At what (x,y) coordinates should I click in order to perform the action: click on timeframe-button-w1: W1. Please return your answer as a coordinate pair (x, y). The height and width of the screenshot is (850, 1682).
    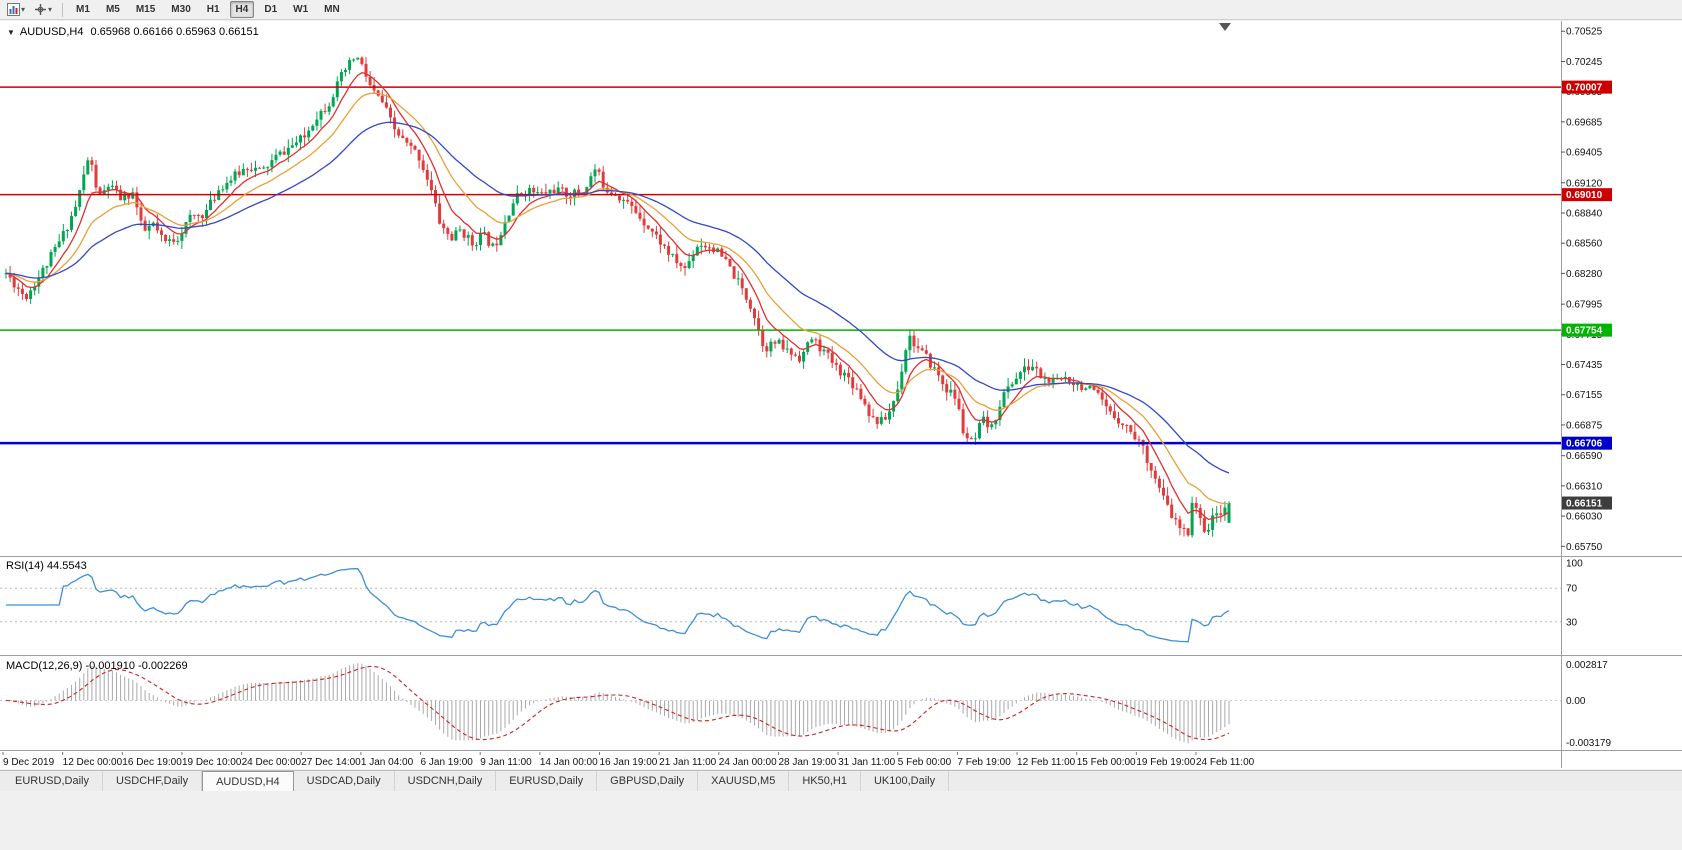
    Looking at the image, I should click on (301, 9).